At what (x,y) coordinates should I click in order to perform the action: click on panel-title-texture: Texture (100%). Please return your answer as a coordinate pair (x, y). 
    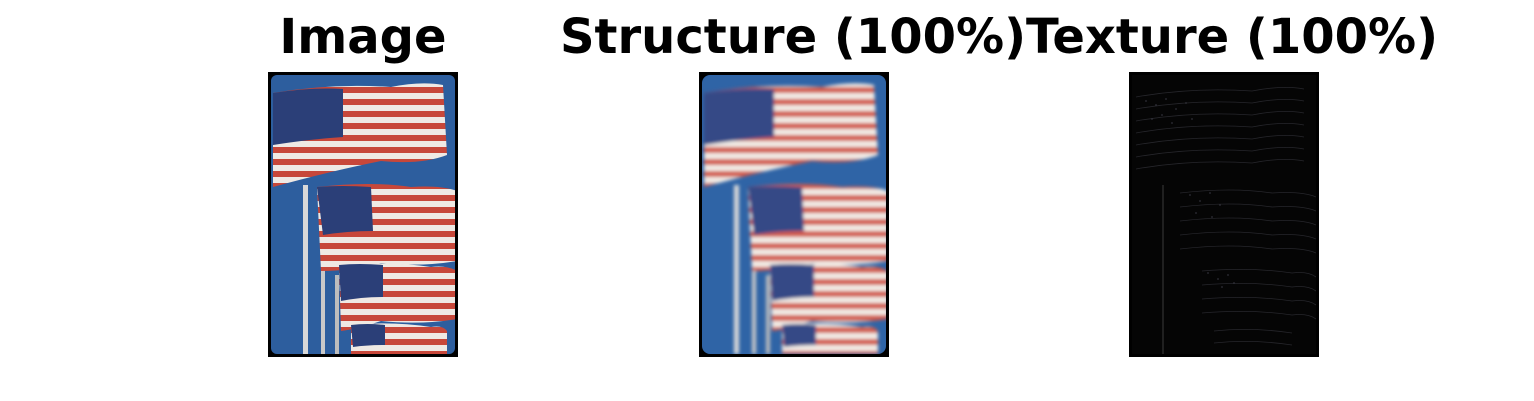
    Looking at the image, I should click on (1232, 37).